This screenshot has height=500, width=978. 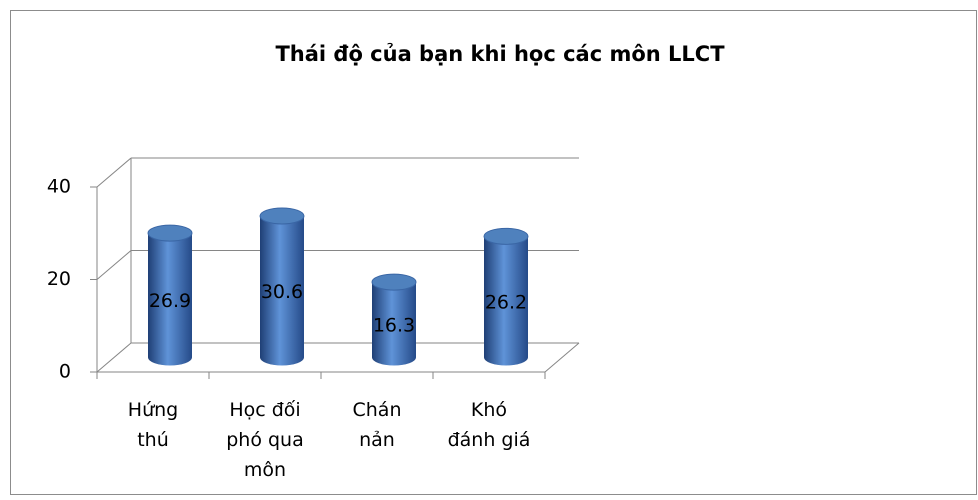 What do you see at coordinates (153, 425) in the screenshot?
I see `x-tick-label: Hứng thú` at bounding box center [153, 425].